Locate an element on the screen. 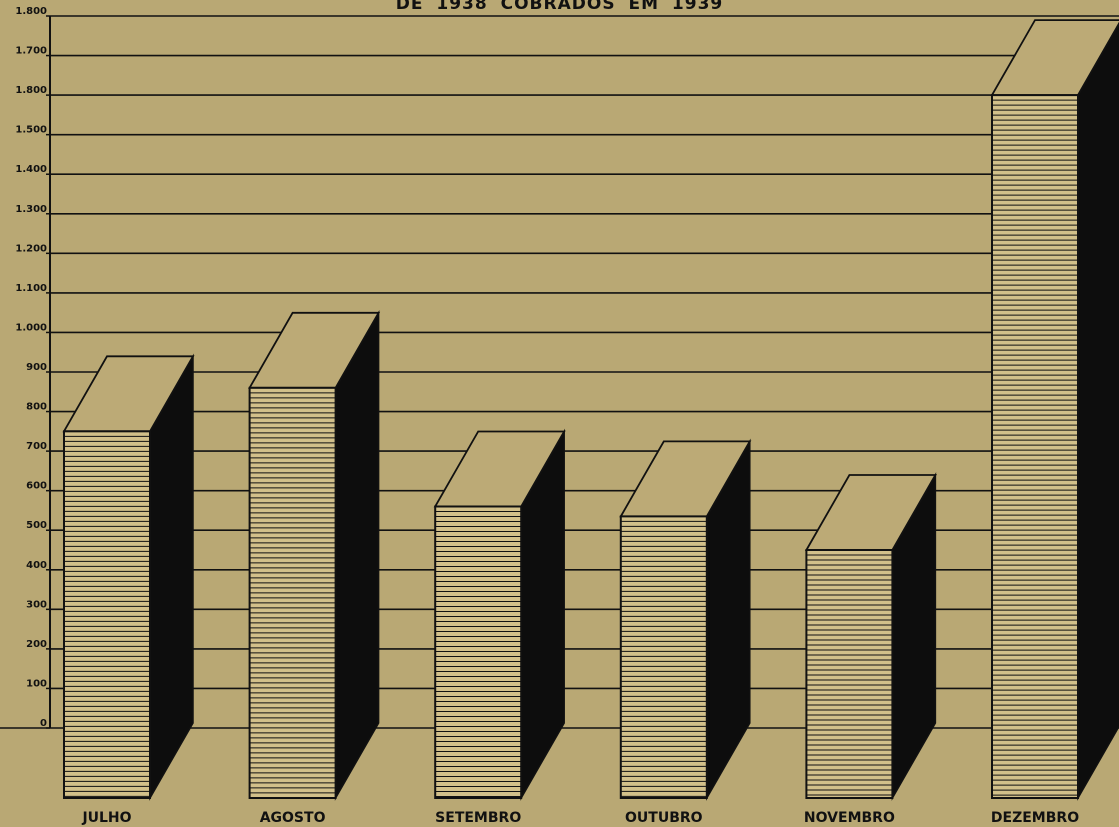  y-tick-label: 900 is located at coordinates (36, 367).